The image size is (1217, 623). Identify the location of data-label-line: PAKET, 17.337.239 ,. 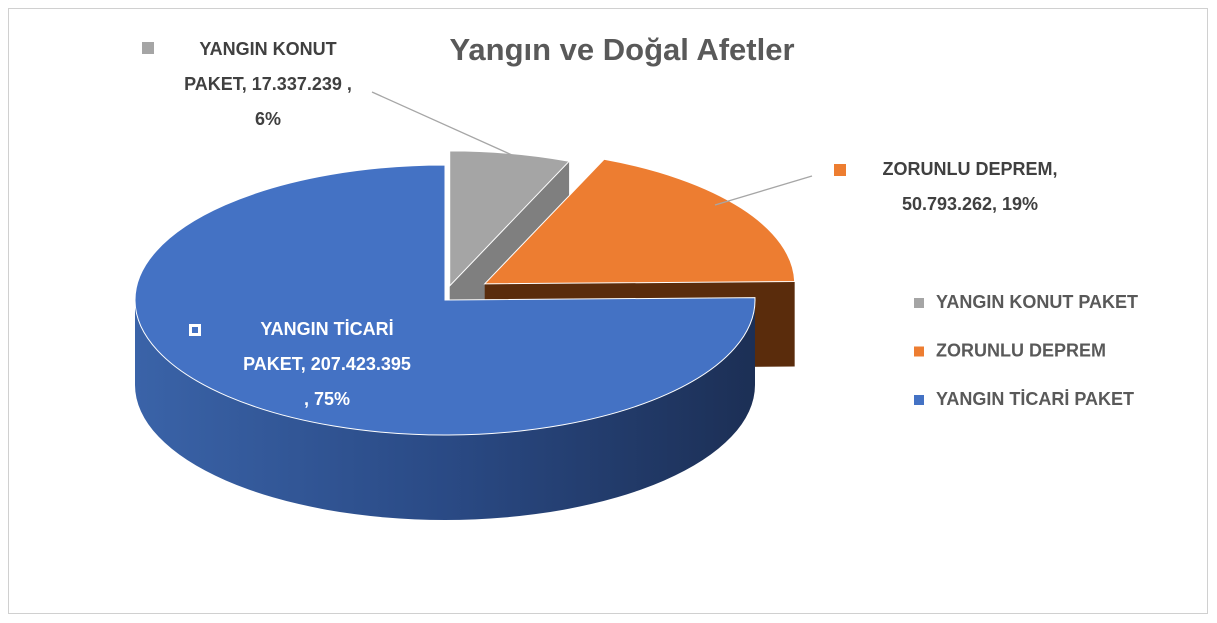
(268, 84).